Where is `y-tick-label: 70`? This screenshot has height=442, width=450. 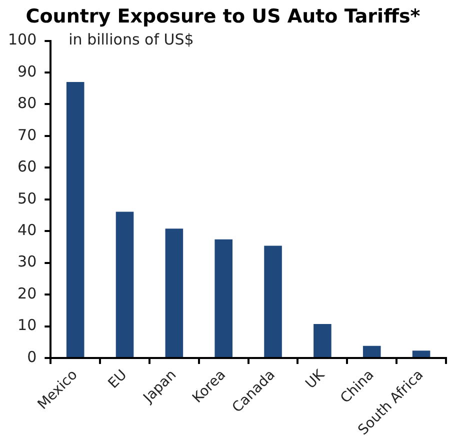 y-tick-label: 70 is located at coordinates (27, 135).